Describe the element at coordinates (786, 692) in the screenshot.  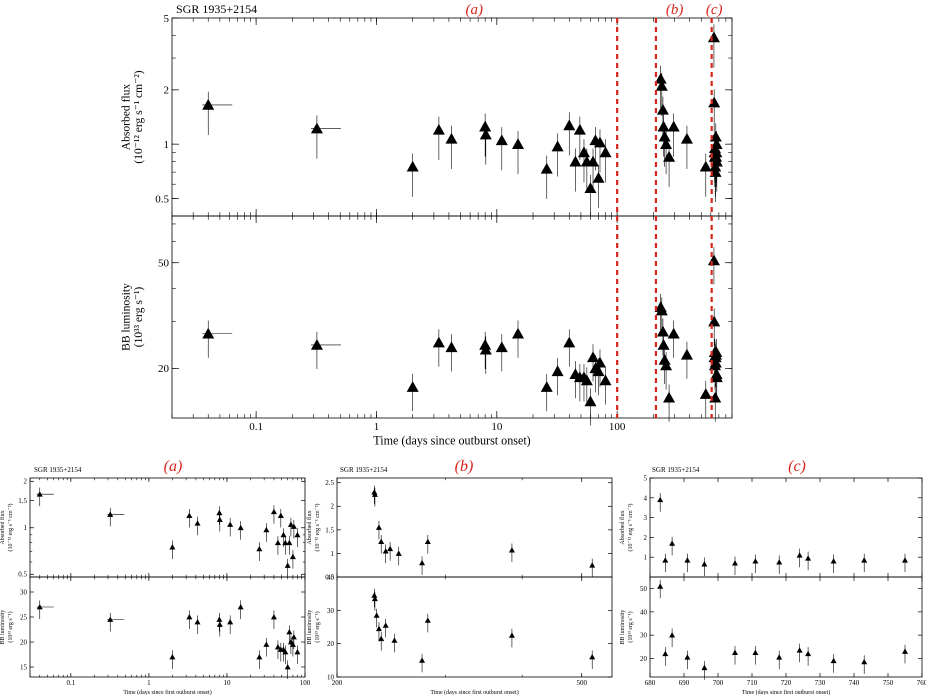
I see `x-axis-title: Time (days since first outburst onset)` at that location.